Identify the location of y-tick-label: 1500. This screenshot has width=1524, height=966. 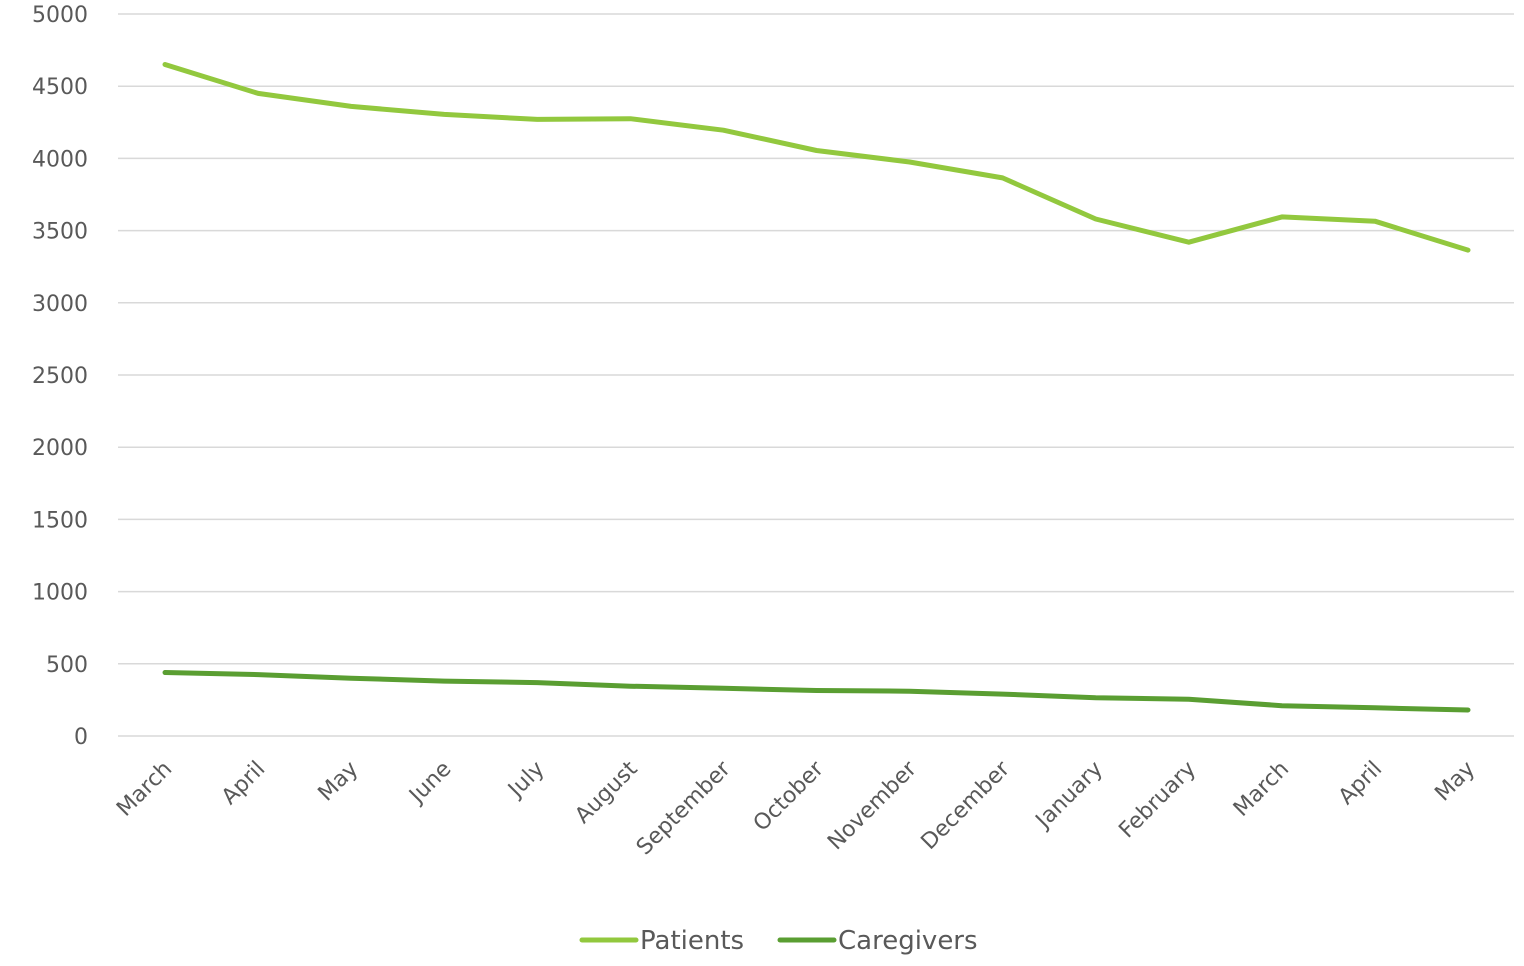
(60, 520).